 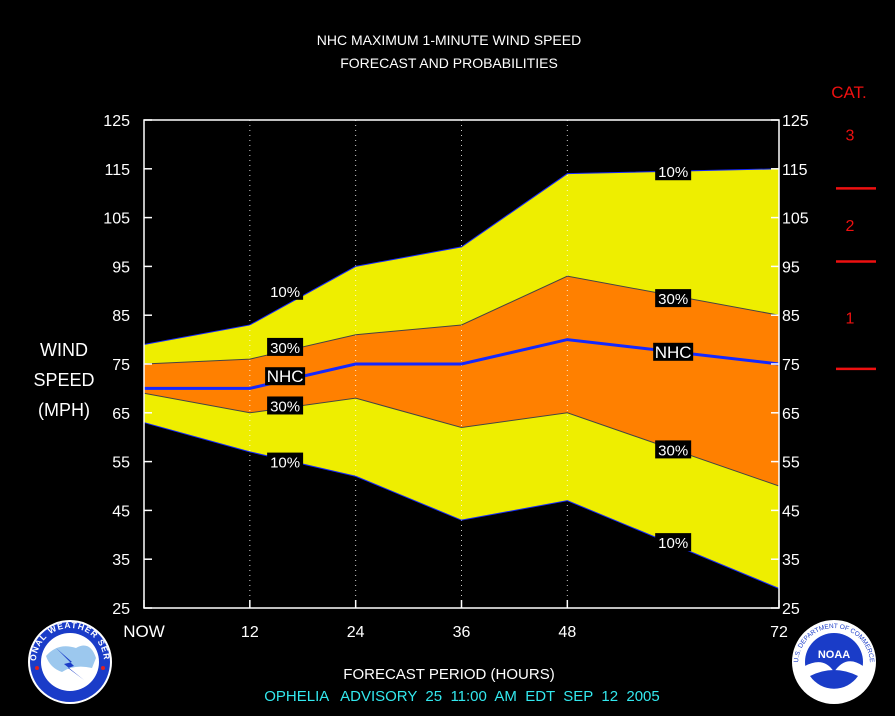 What do you see at coordinates (121, 463) in the screenshot?
I see `y-tick-label-left: 55` at bounding box center [121, 463].